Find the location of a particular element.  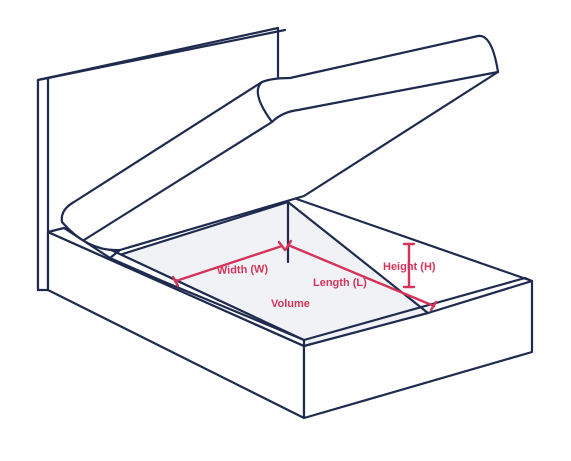

length-dimension is located at coordinates (361, 275).